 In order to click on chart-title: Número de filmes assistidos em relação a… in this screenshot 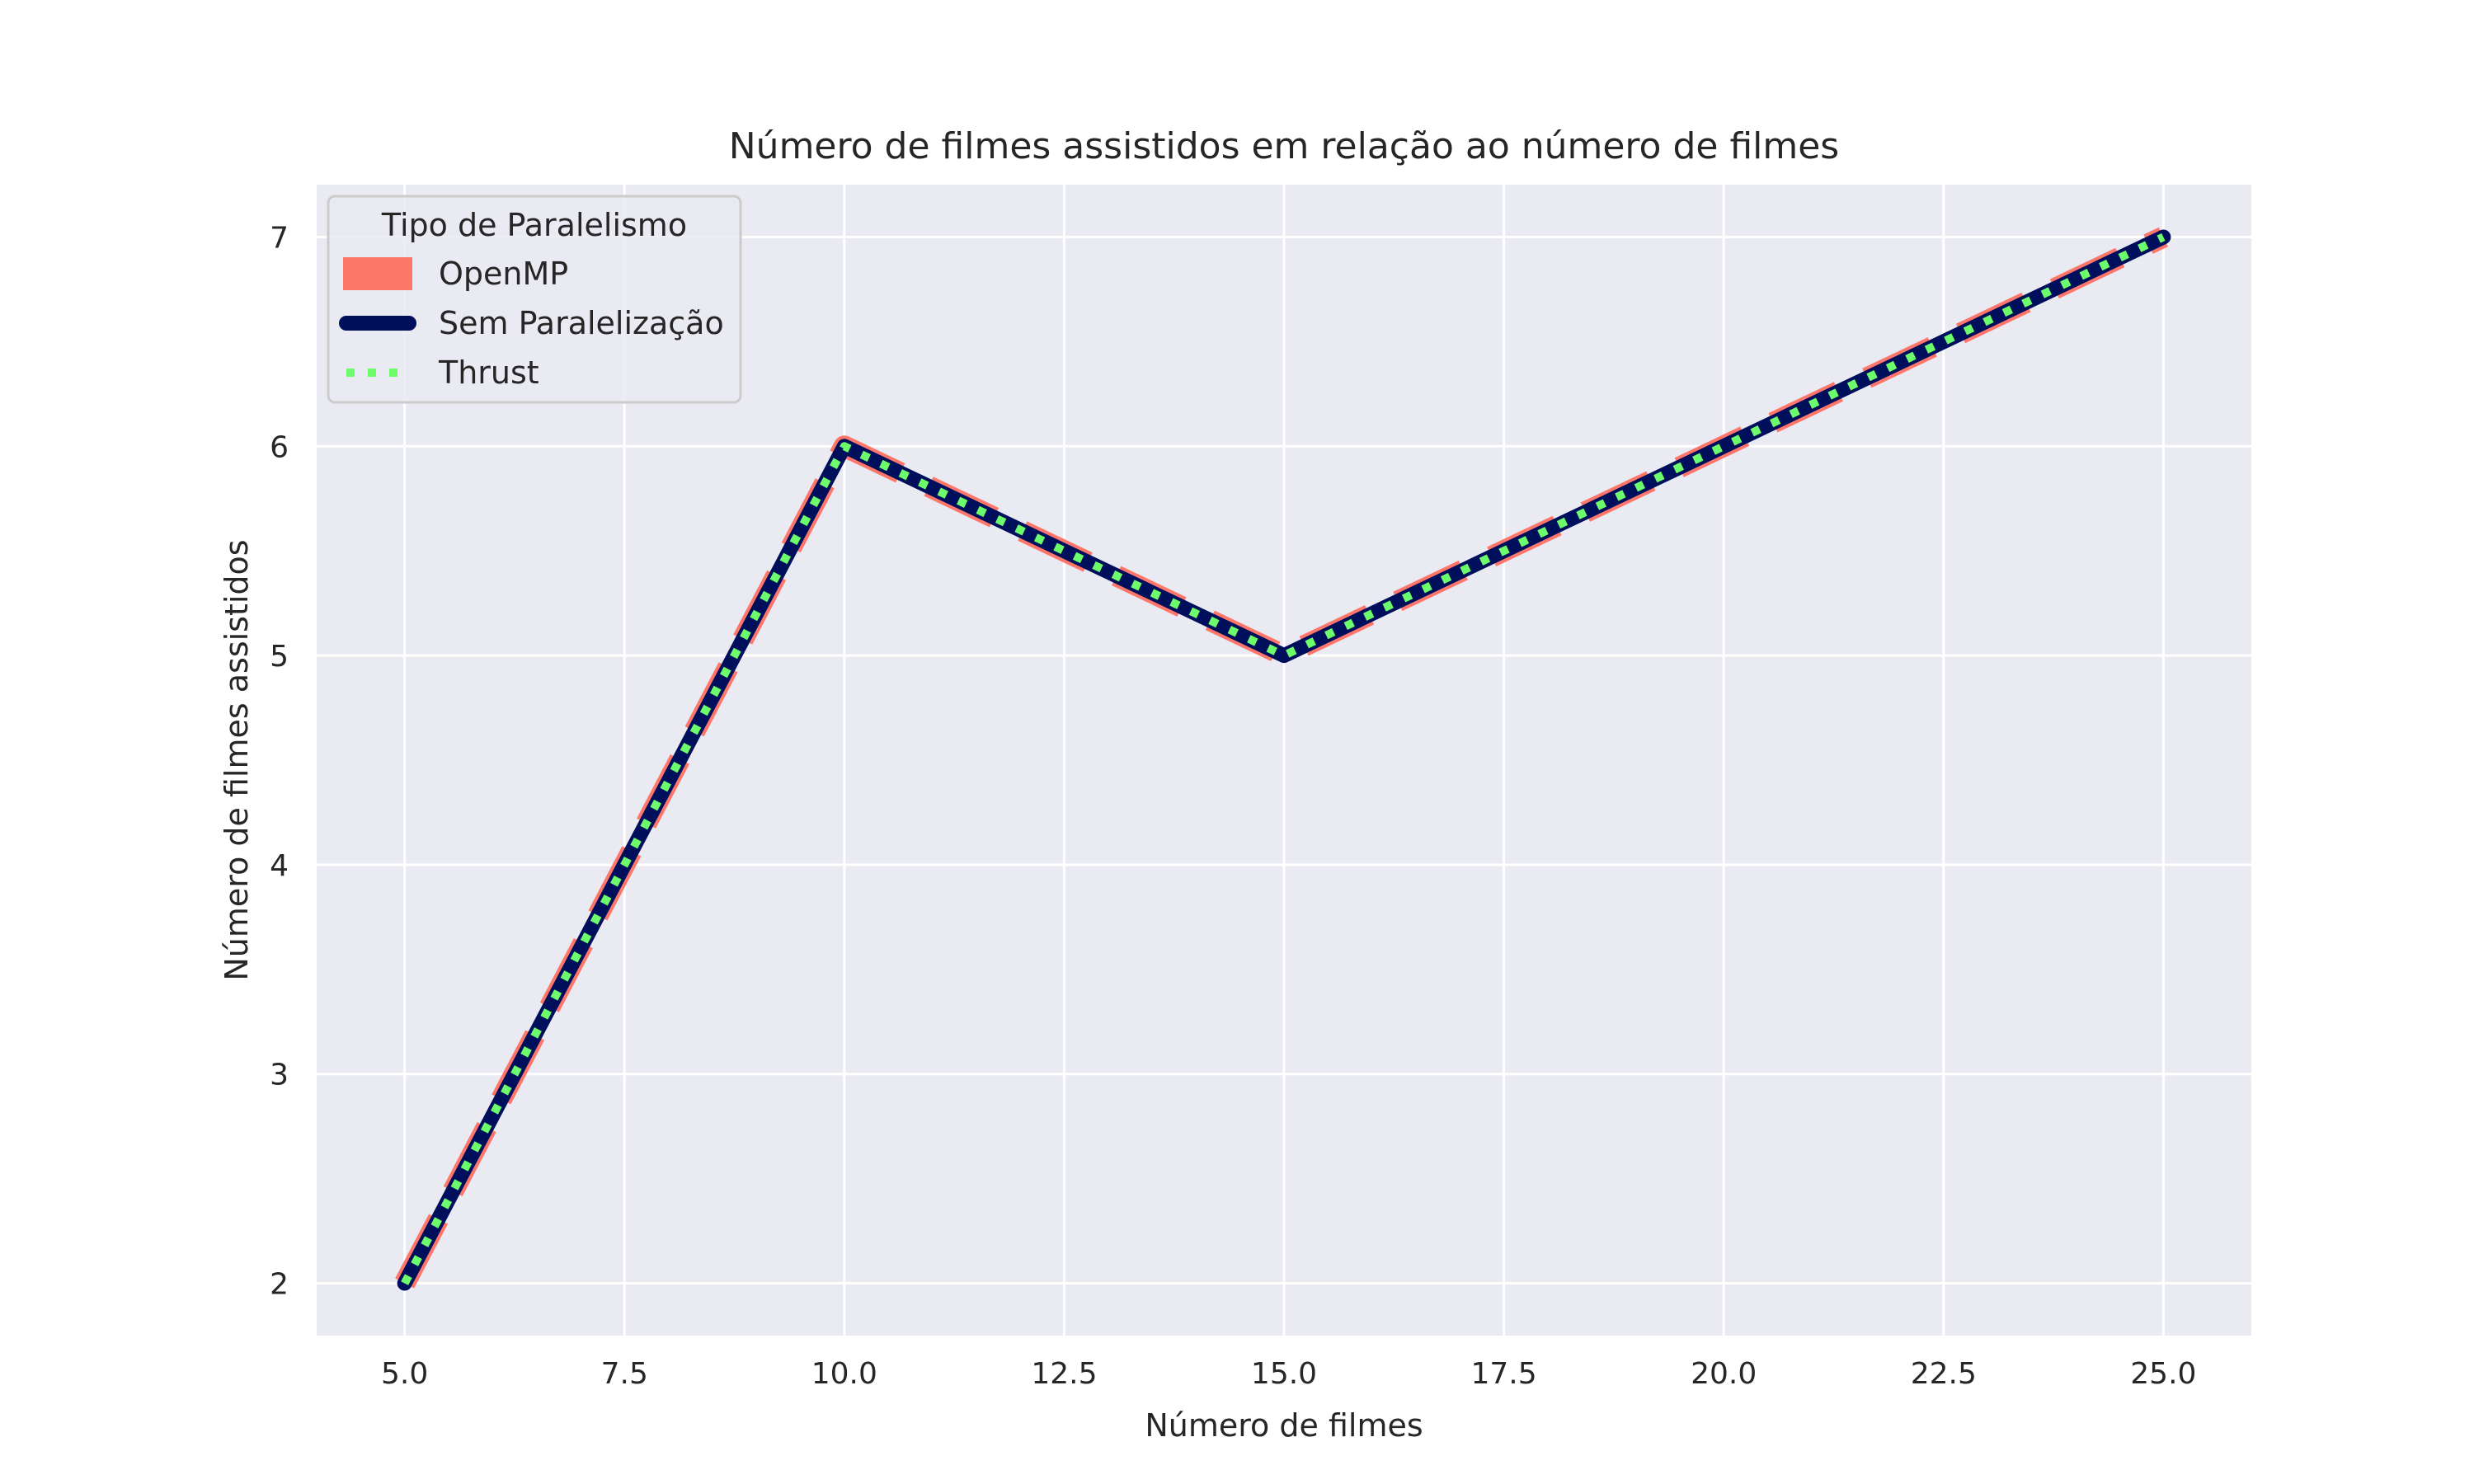, I will do `click(1284, 146)`.